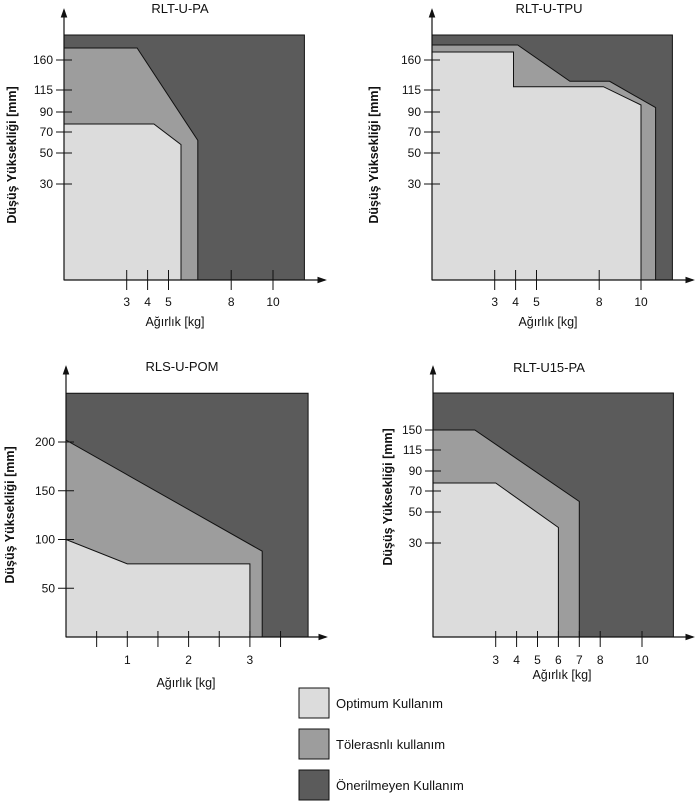 The image size is (700, 801). I want to click on legend-swatch-not-recommended, so click(314, 785).